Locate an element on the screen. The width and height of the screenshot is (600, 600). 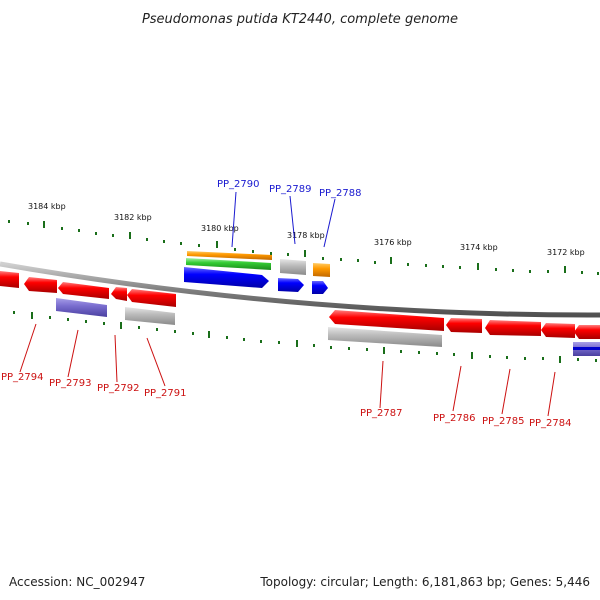
gene-label-reverse: PP_2794 is located at coordinates (22, 377).